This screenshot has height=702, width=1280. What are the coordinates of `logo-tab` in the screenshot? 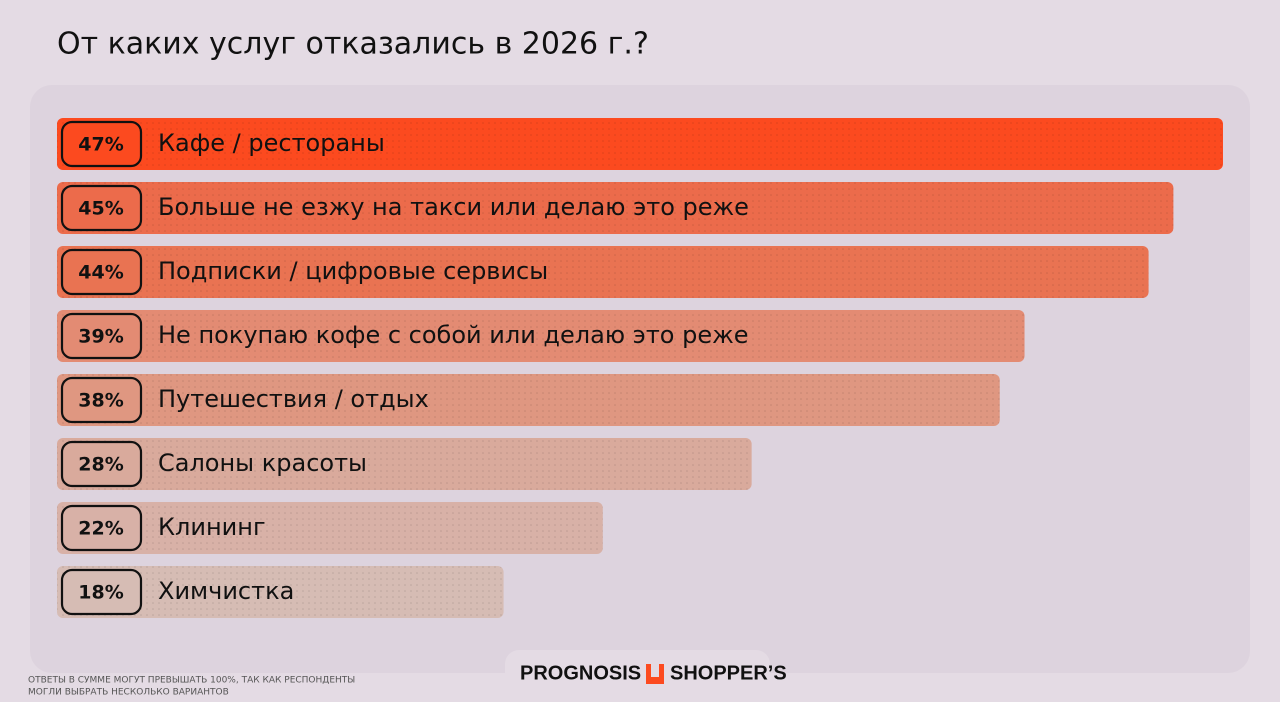 It's located at (637, 676).